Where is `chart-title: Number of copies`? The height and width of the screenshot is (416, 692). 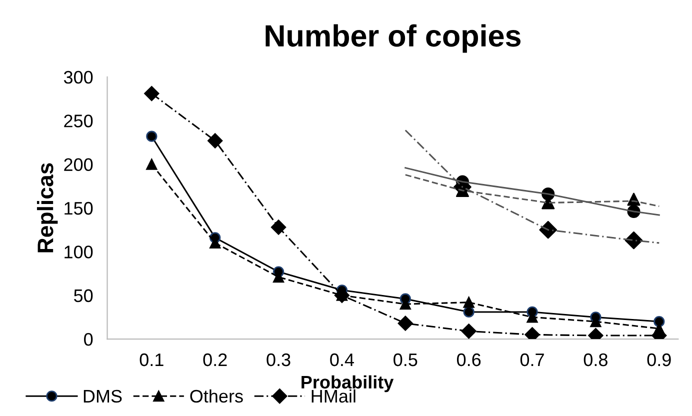 chart-title: Number of copies is located at coordinates (393, 38).